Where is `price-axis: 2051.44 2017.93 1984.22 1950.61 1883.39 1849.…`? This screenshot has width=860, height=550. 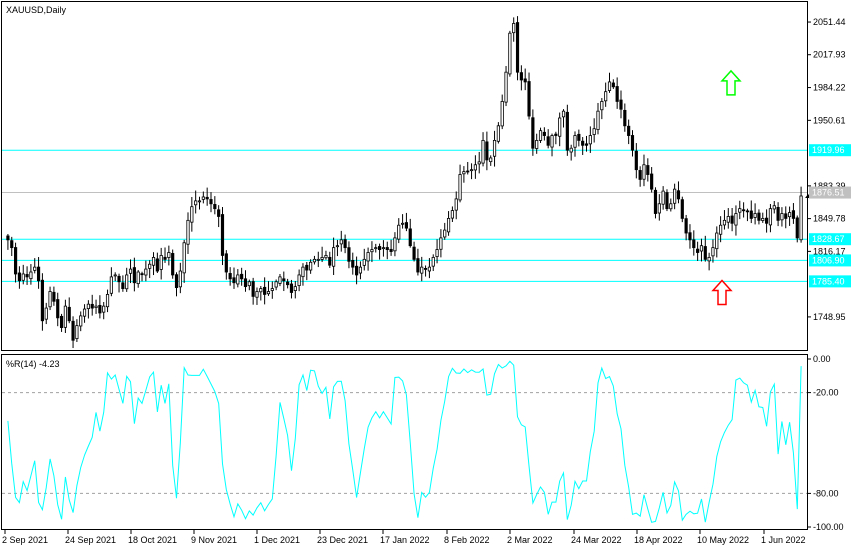 price-axis: 2051.44 2017.93 1984.22 1950.61 1883.39 1849.… is located at coordinates (826, 169).